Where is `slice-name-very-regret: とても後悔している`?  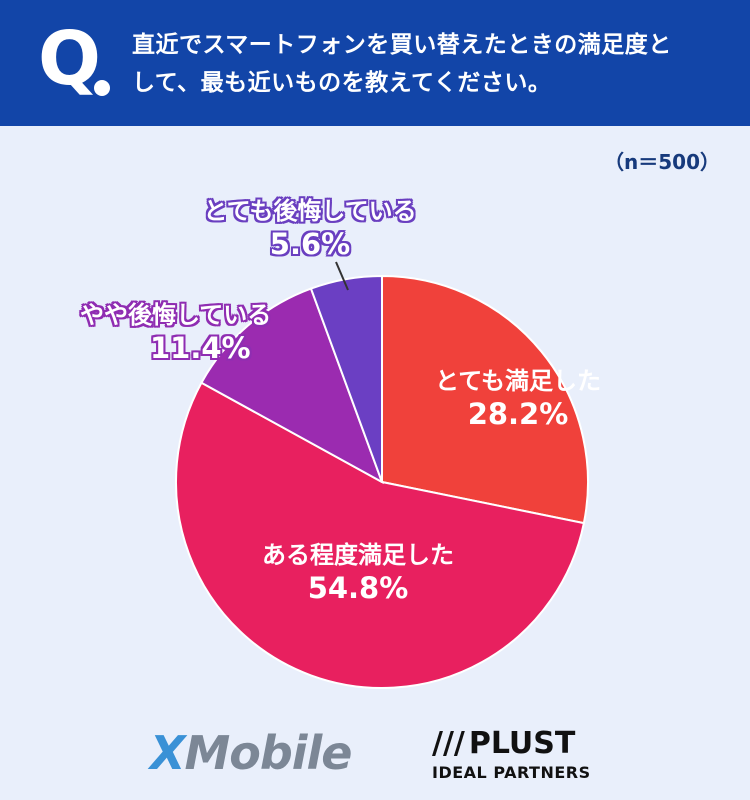 slice-name-very-regret: とても後悔している is located at coordinates (310, 211).